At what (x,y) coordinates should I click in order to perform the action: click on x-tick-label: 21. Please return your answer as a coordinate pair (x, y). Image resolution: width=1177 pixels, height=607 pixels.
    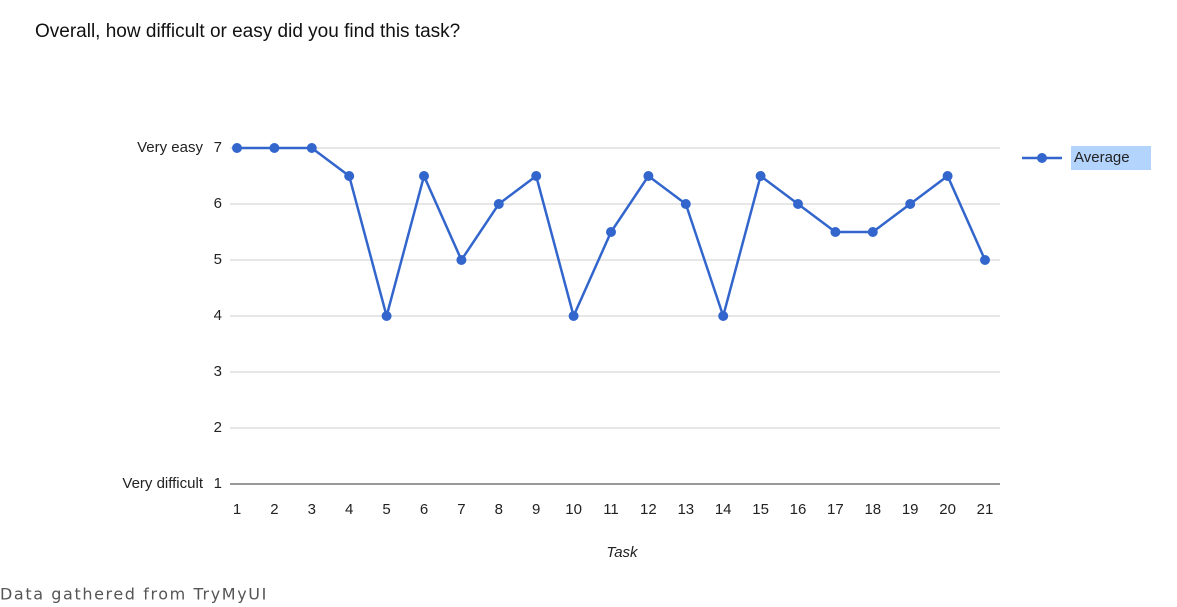
    Looking at the image, I should click on (985, 509).